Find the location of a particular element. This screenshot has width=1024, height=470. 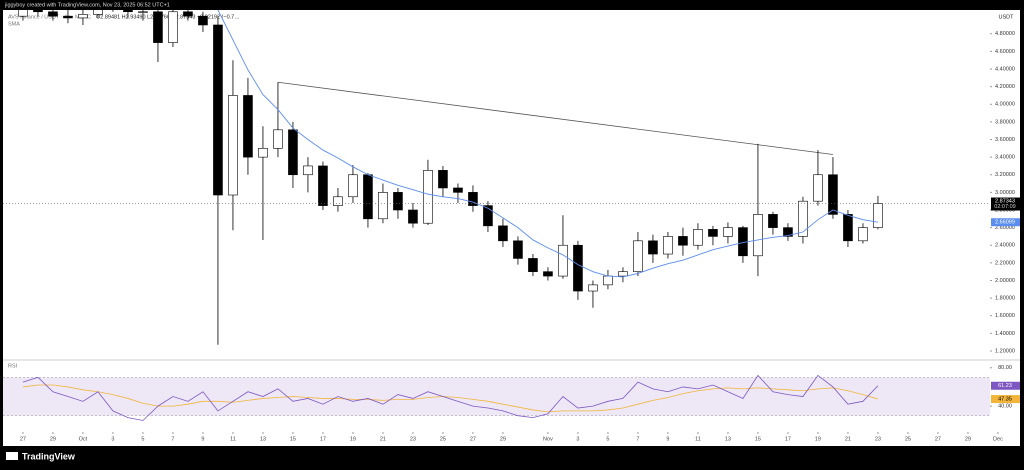

x-tick-label: Oct is located at coordinates (83, 439).